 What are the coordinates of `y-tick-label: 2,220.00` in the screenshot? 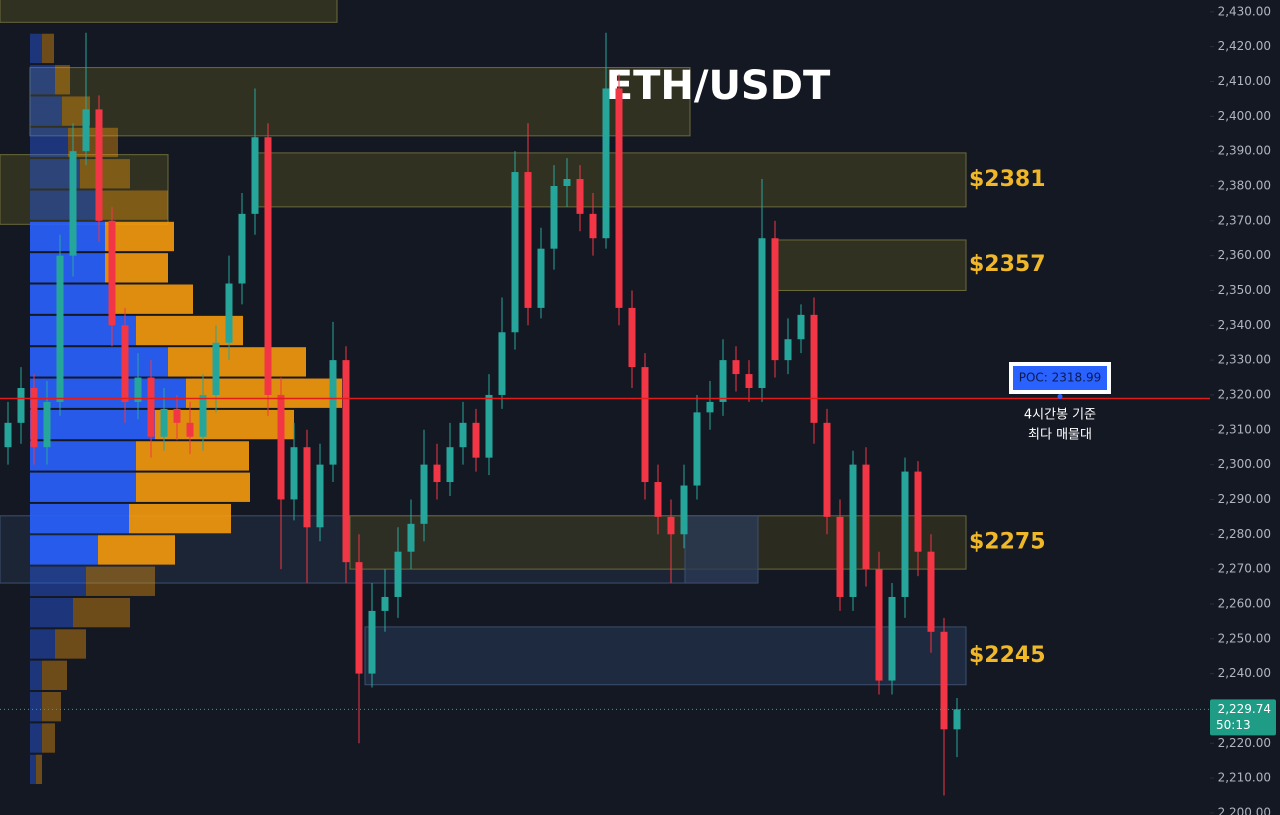 It's located at (1244, 743).